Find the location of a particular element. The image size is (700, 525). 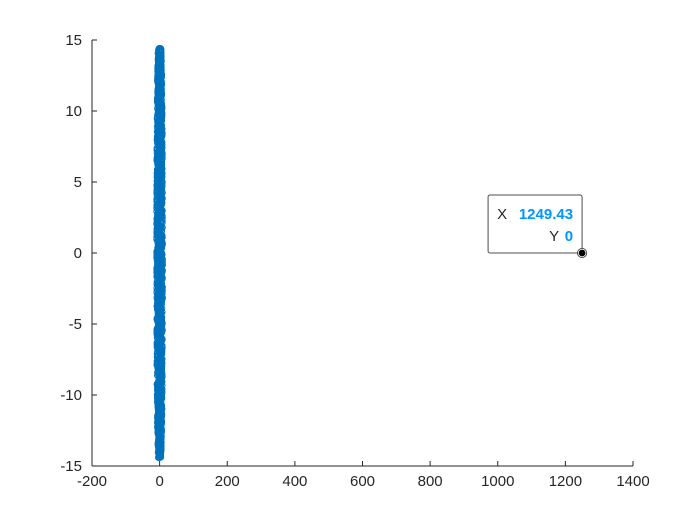

x-tick-label: 800 is located at coordinates (430, 481).